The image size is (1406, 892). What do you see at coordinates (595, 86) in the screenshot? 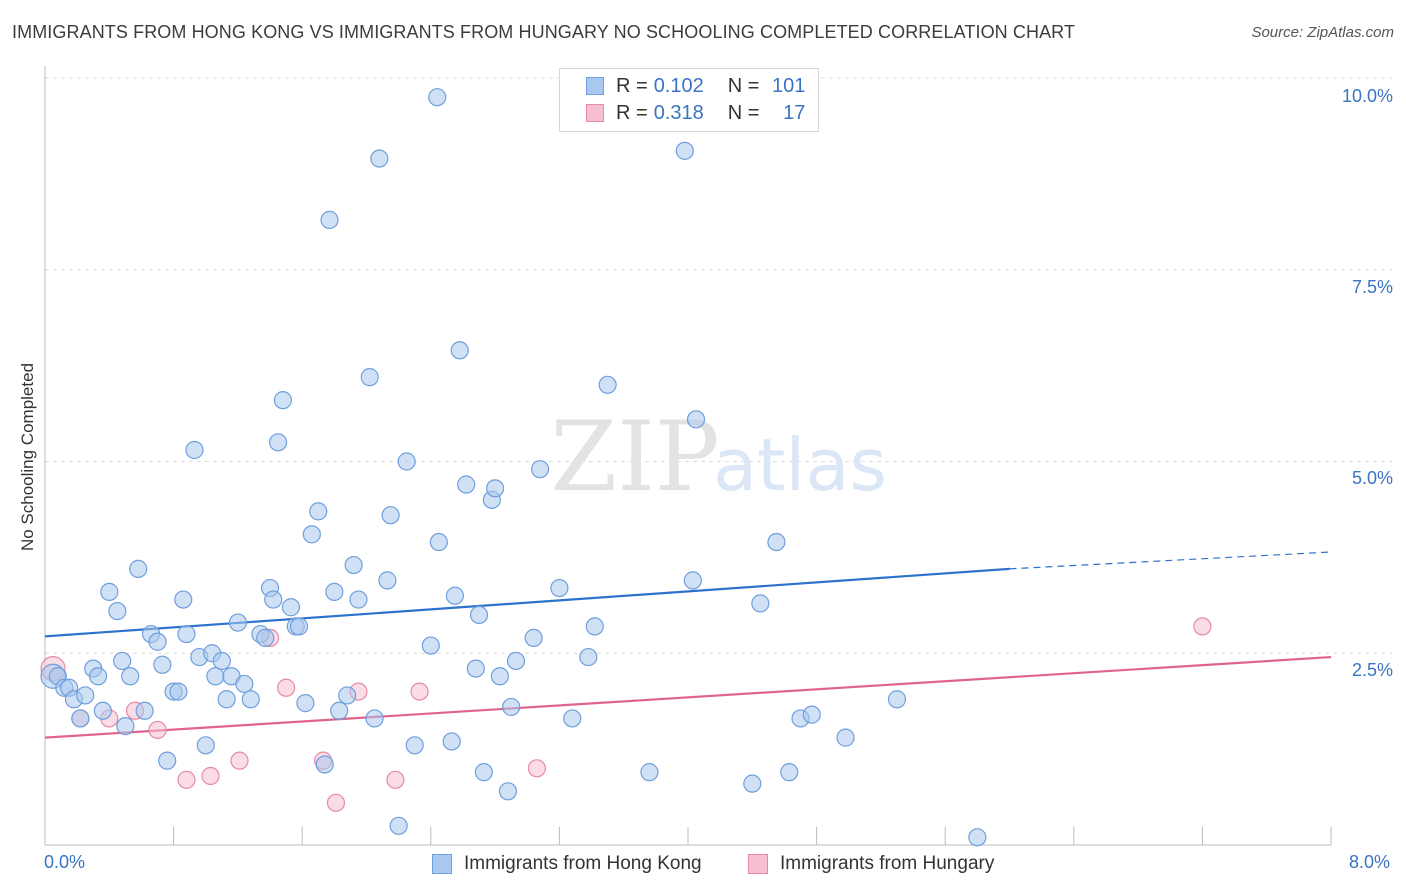
I see `legend-swatch-hongkong` at bounding box center [595, 86].